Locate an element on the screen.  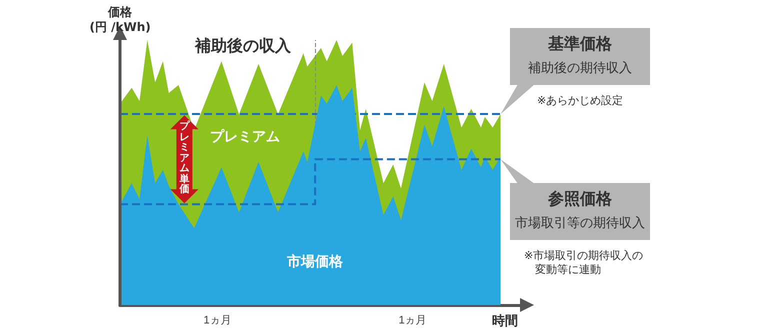
annotation: プレミアム is located at coordinates (245, 138).